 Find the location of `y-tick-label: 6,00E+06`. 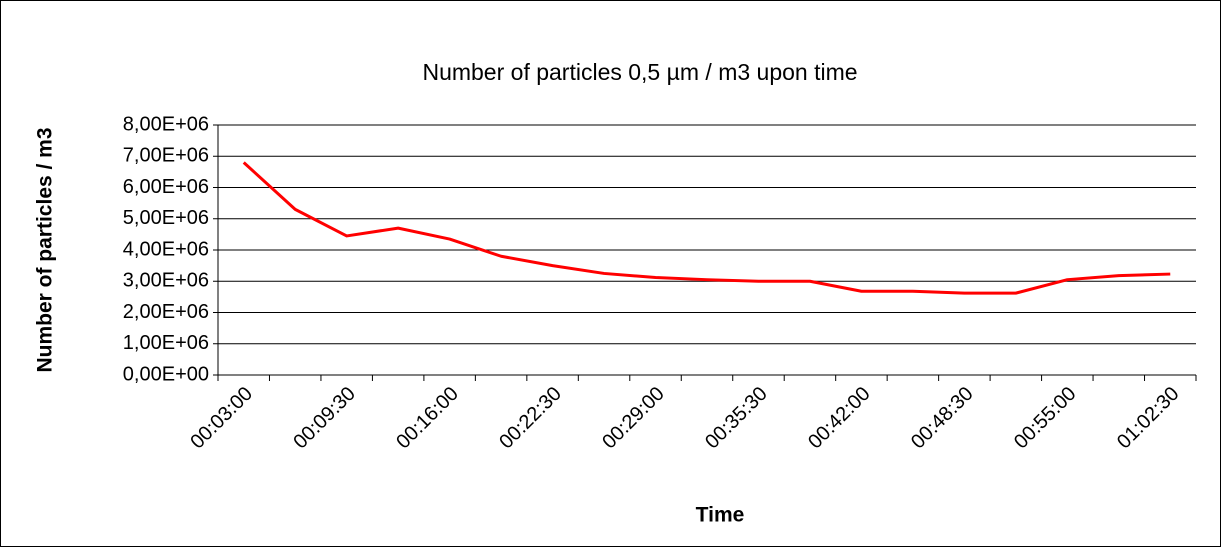

y-tick-label: 6,00E+06 is located at coordinates (166, 187).